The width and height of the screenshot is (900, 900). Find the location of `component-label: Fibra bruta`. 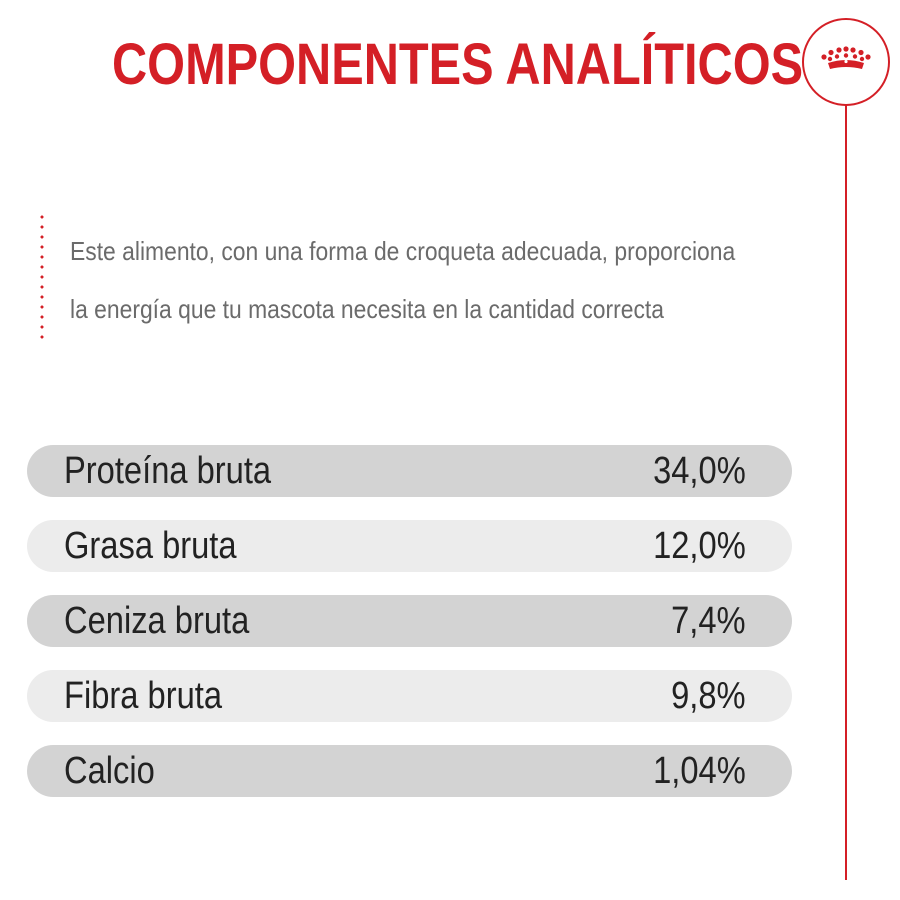

component-label: Fibra bruta is located at coordinates (143, 696).